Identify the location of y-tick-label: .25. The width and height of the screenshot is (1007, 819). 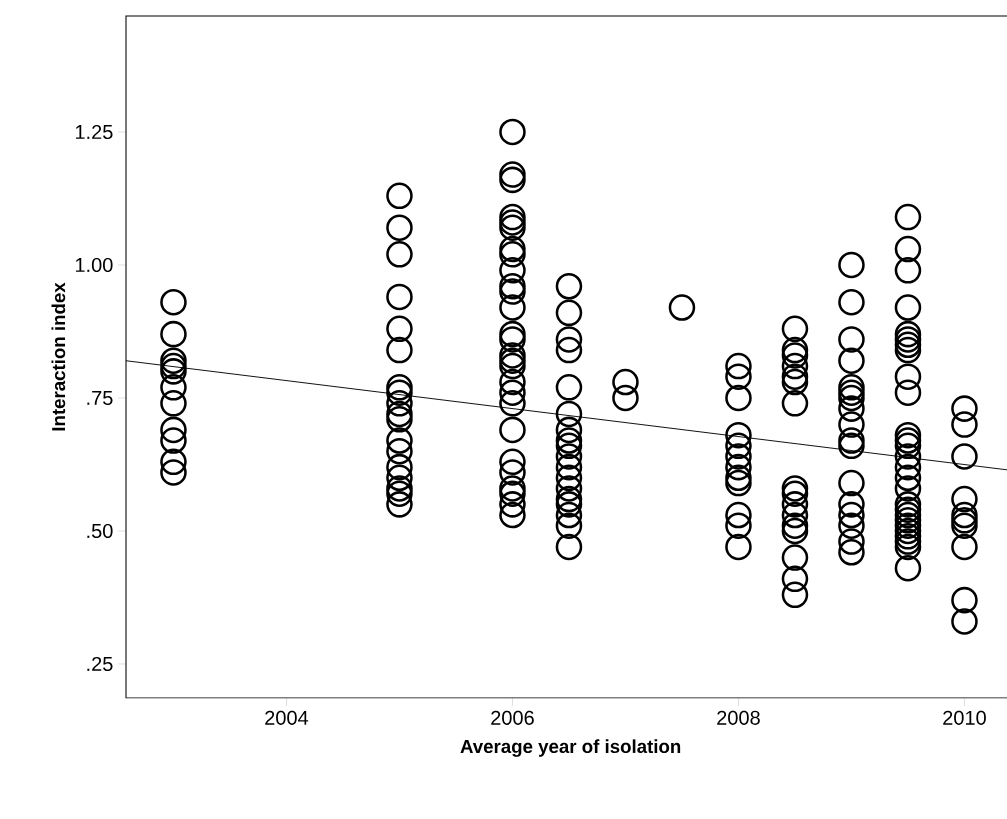
(100, 664).